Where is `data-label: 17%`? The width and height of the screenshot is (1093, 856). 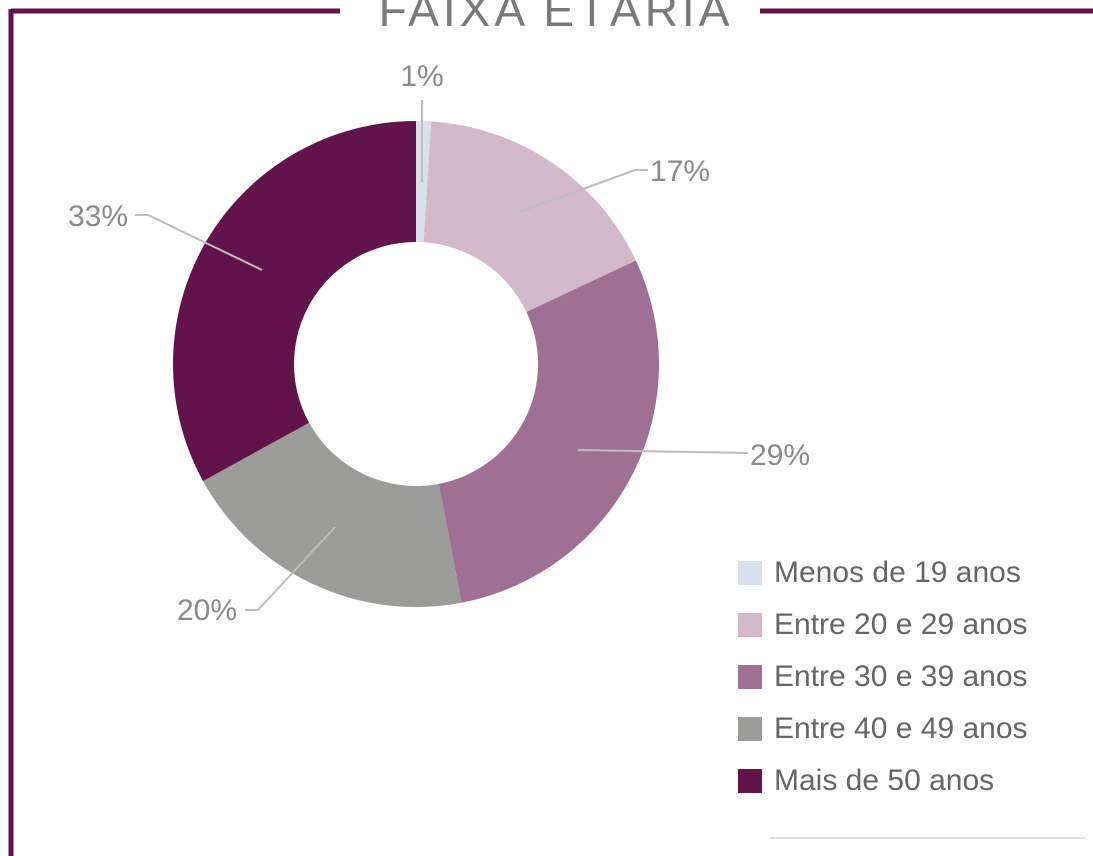
data-label: 17% is located at coordinates (680, 171).